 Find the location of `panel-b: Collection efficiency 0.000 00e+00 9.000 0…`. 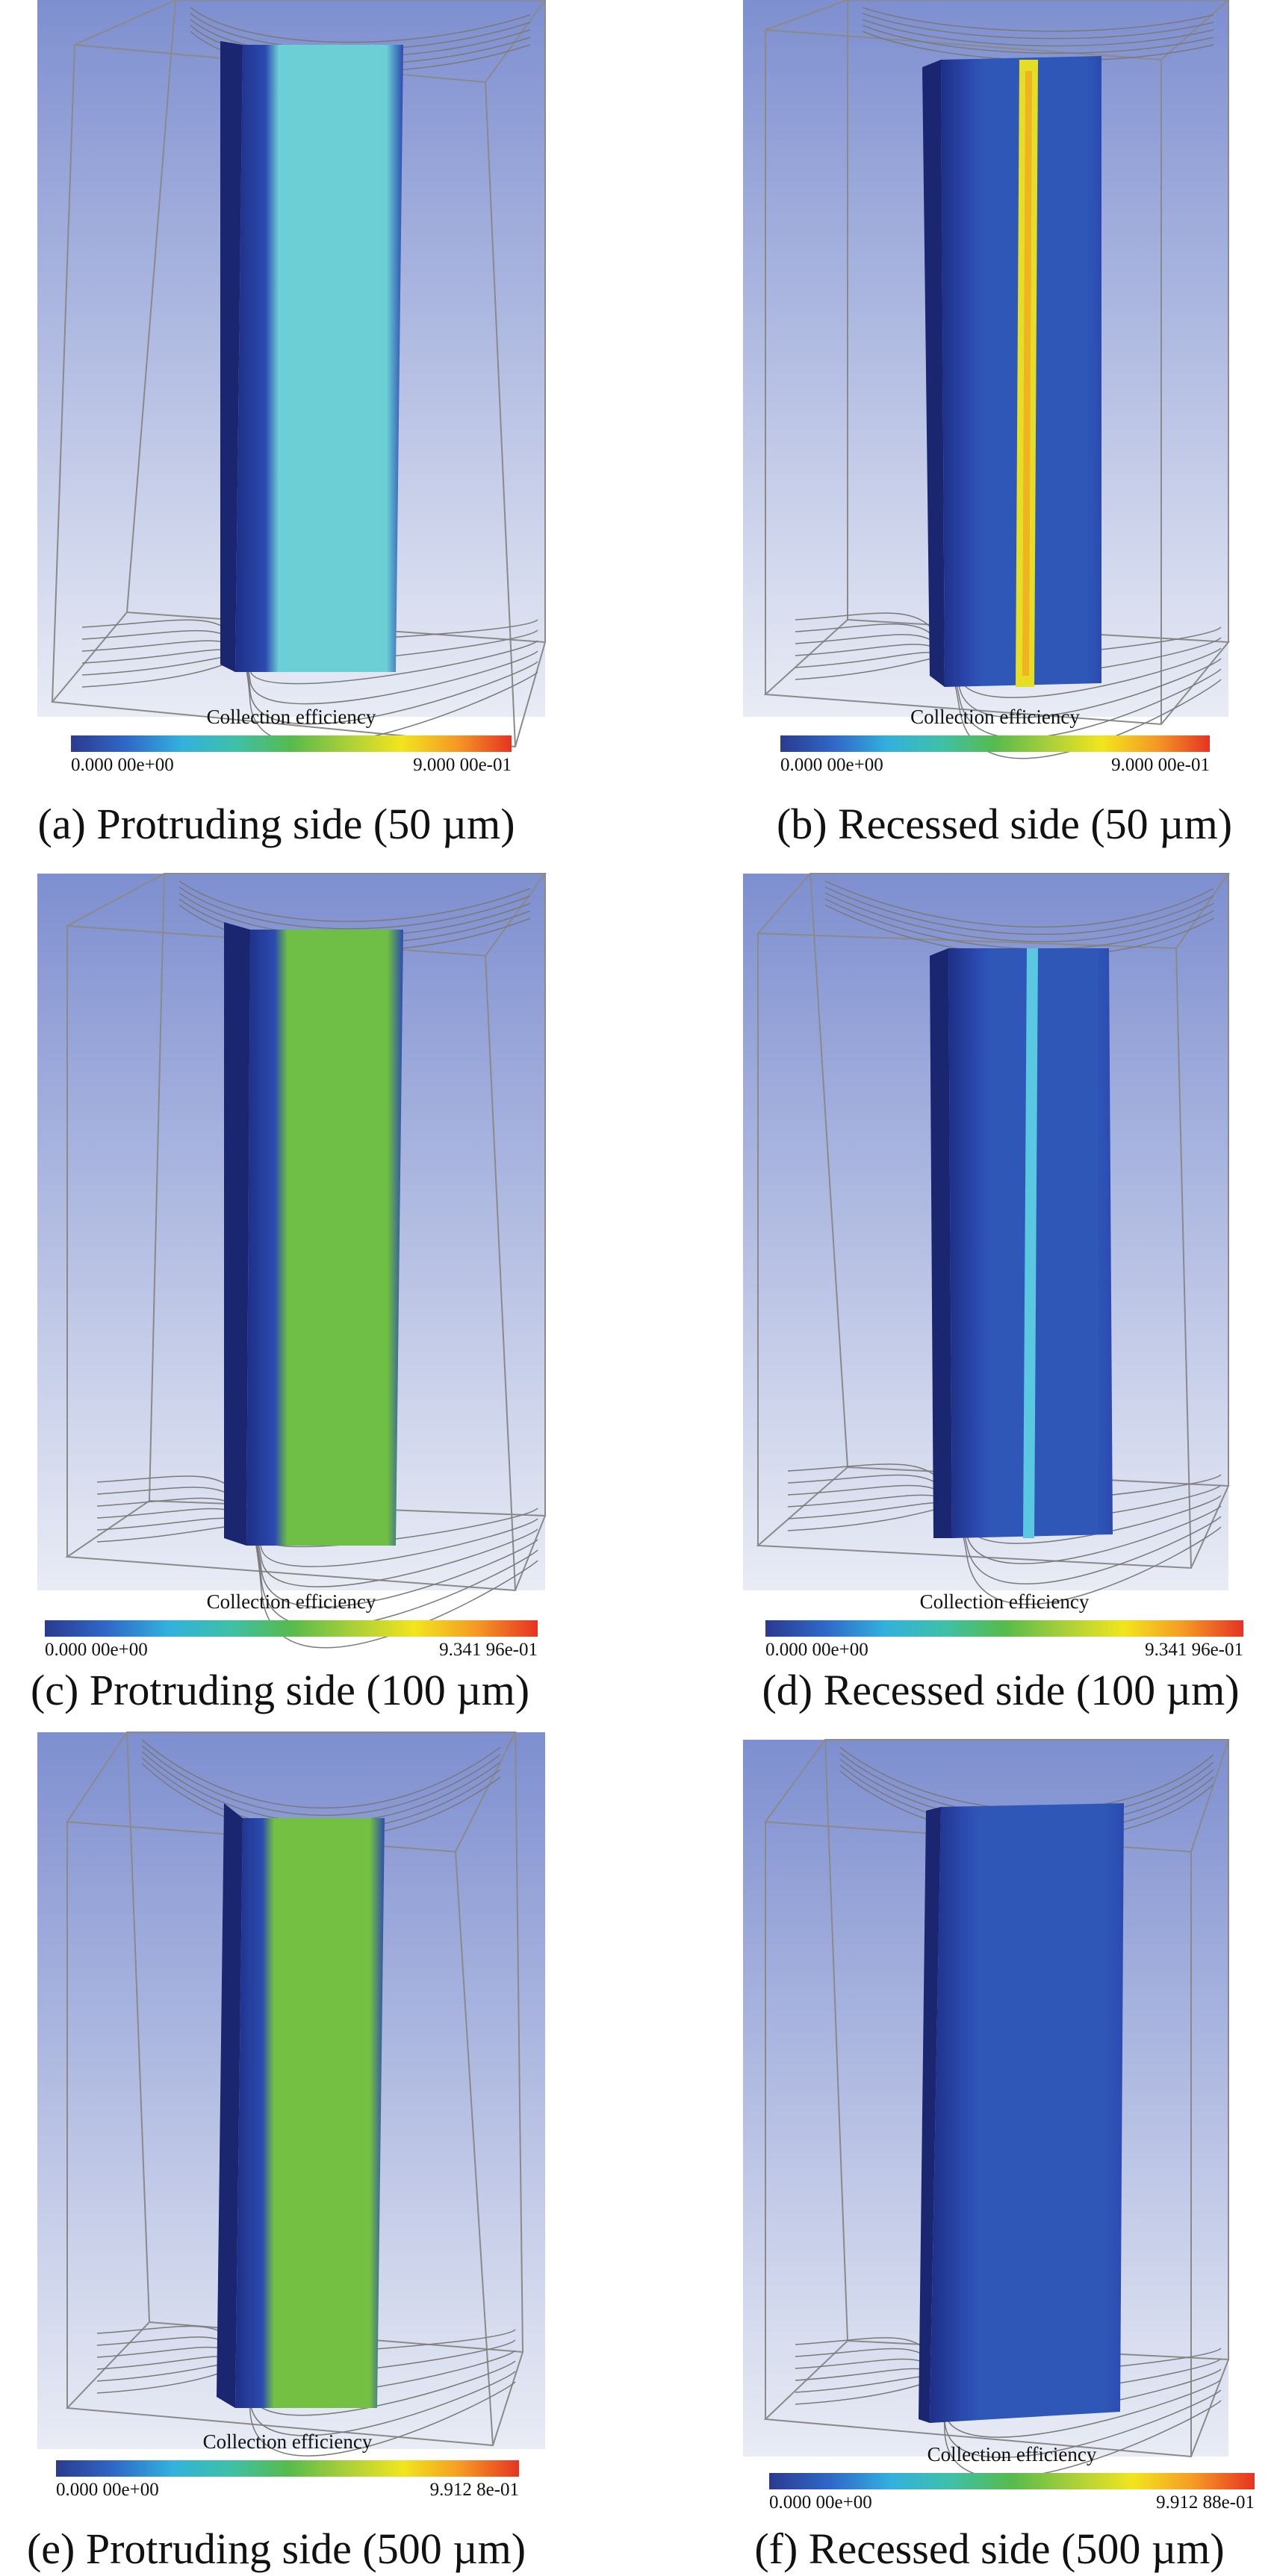

panel-b: Collection efficiency 0.000 00e+00 9.000 0… is located at coordinates (987, 395).